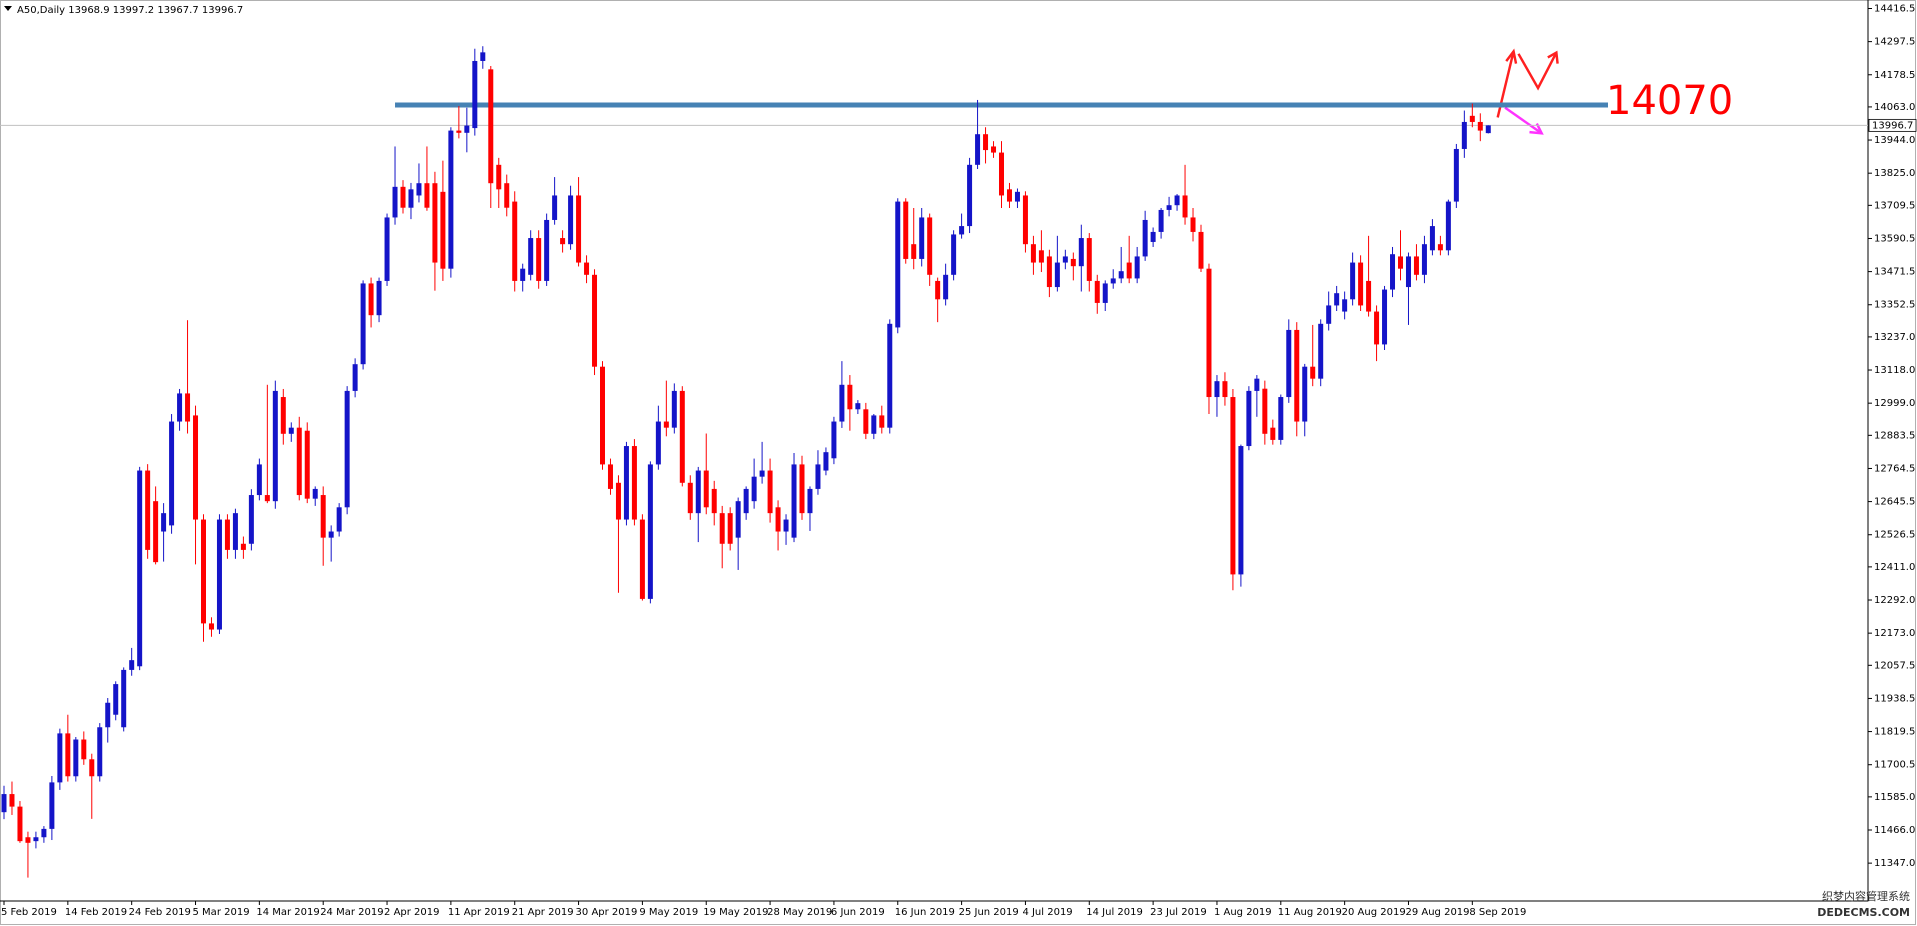 Image resolution: width=1917 pixels, height=926 pixels. Describe the element at coordinates (1894, 502) in the screenshot. I see `y-tick-label: 12645.5` at that location.